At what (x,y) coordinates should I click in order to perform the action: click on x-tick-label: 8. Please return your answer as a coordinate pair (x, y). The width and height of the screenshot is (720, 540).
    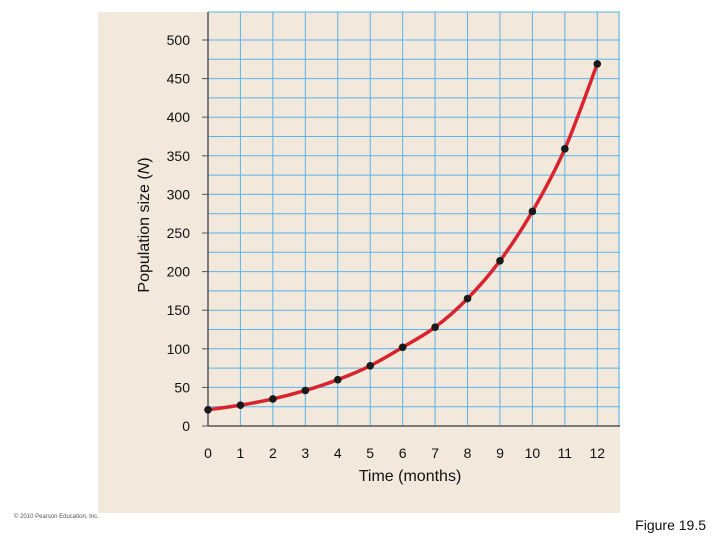
    Looking at the image, I should click on (468, 453).